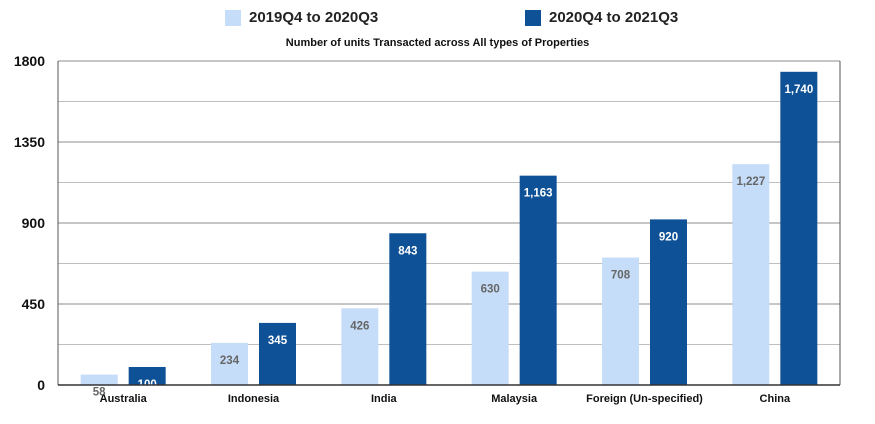  I want to click on x-tick-label: Malaysia, so click(514, 399).